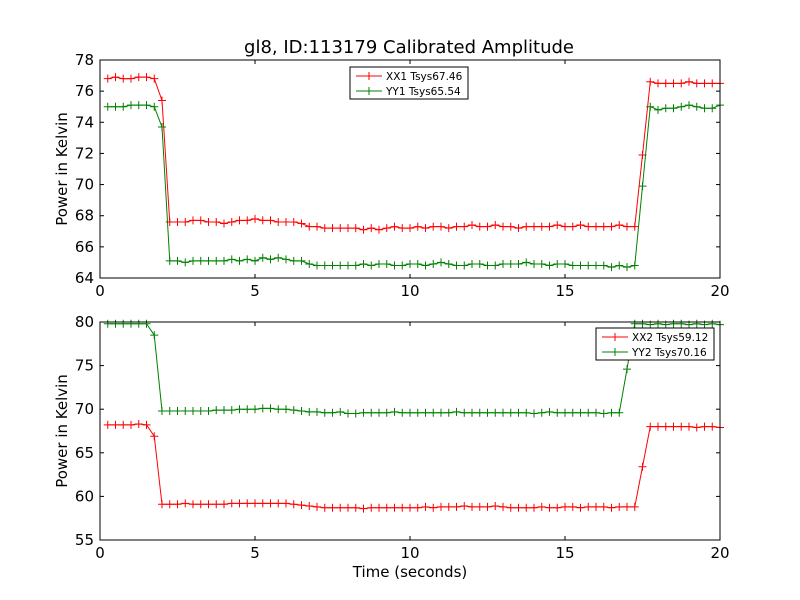 This screenshot has width=800, height=600. I want to click on y-tick-label: 76, so click(84, 91).